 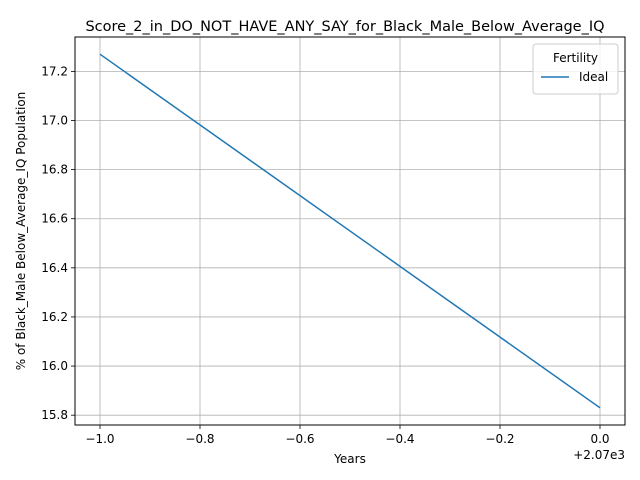 I want to click on y-tick-label: 17.2, so click(x=54, y=71).